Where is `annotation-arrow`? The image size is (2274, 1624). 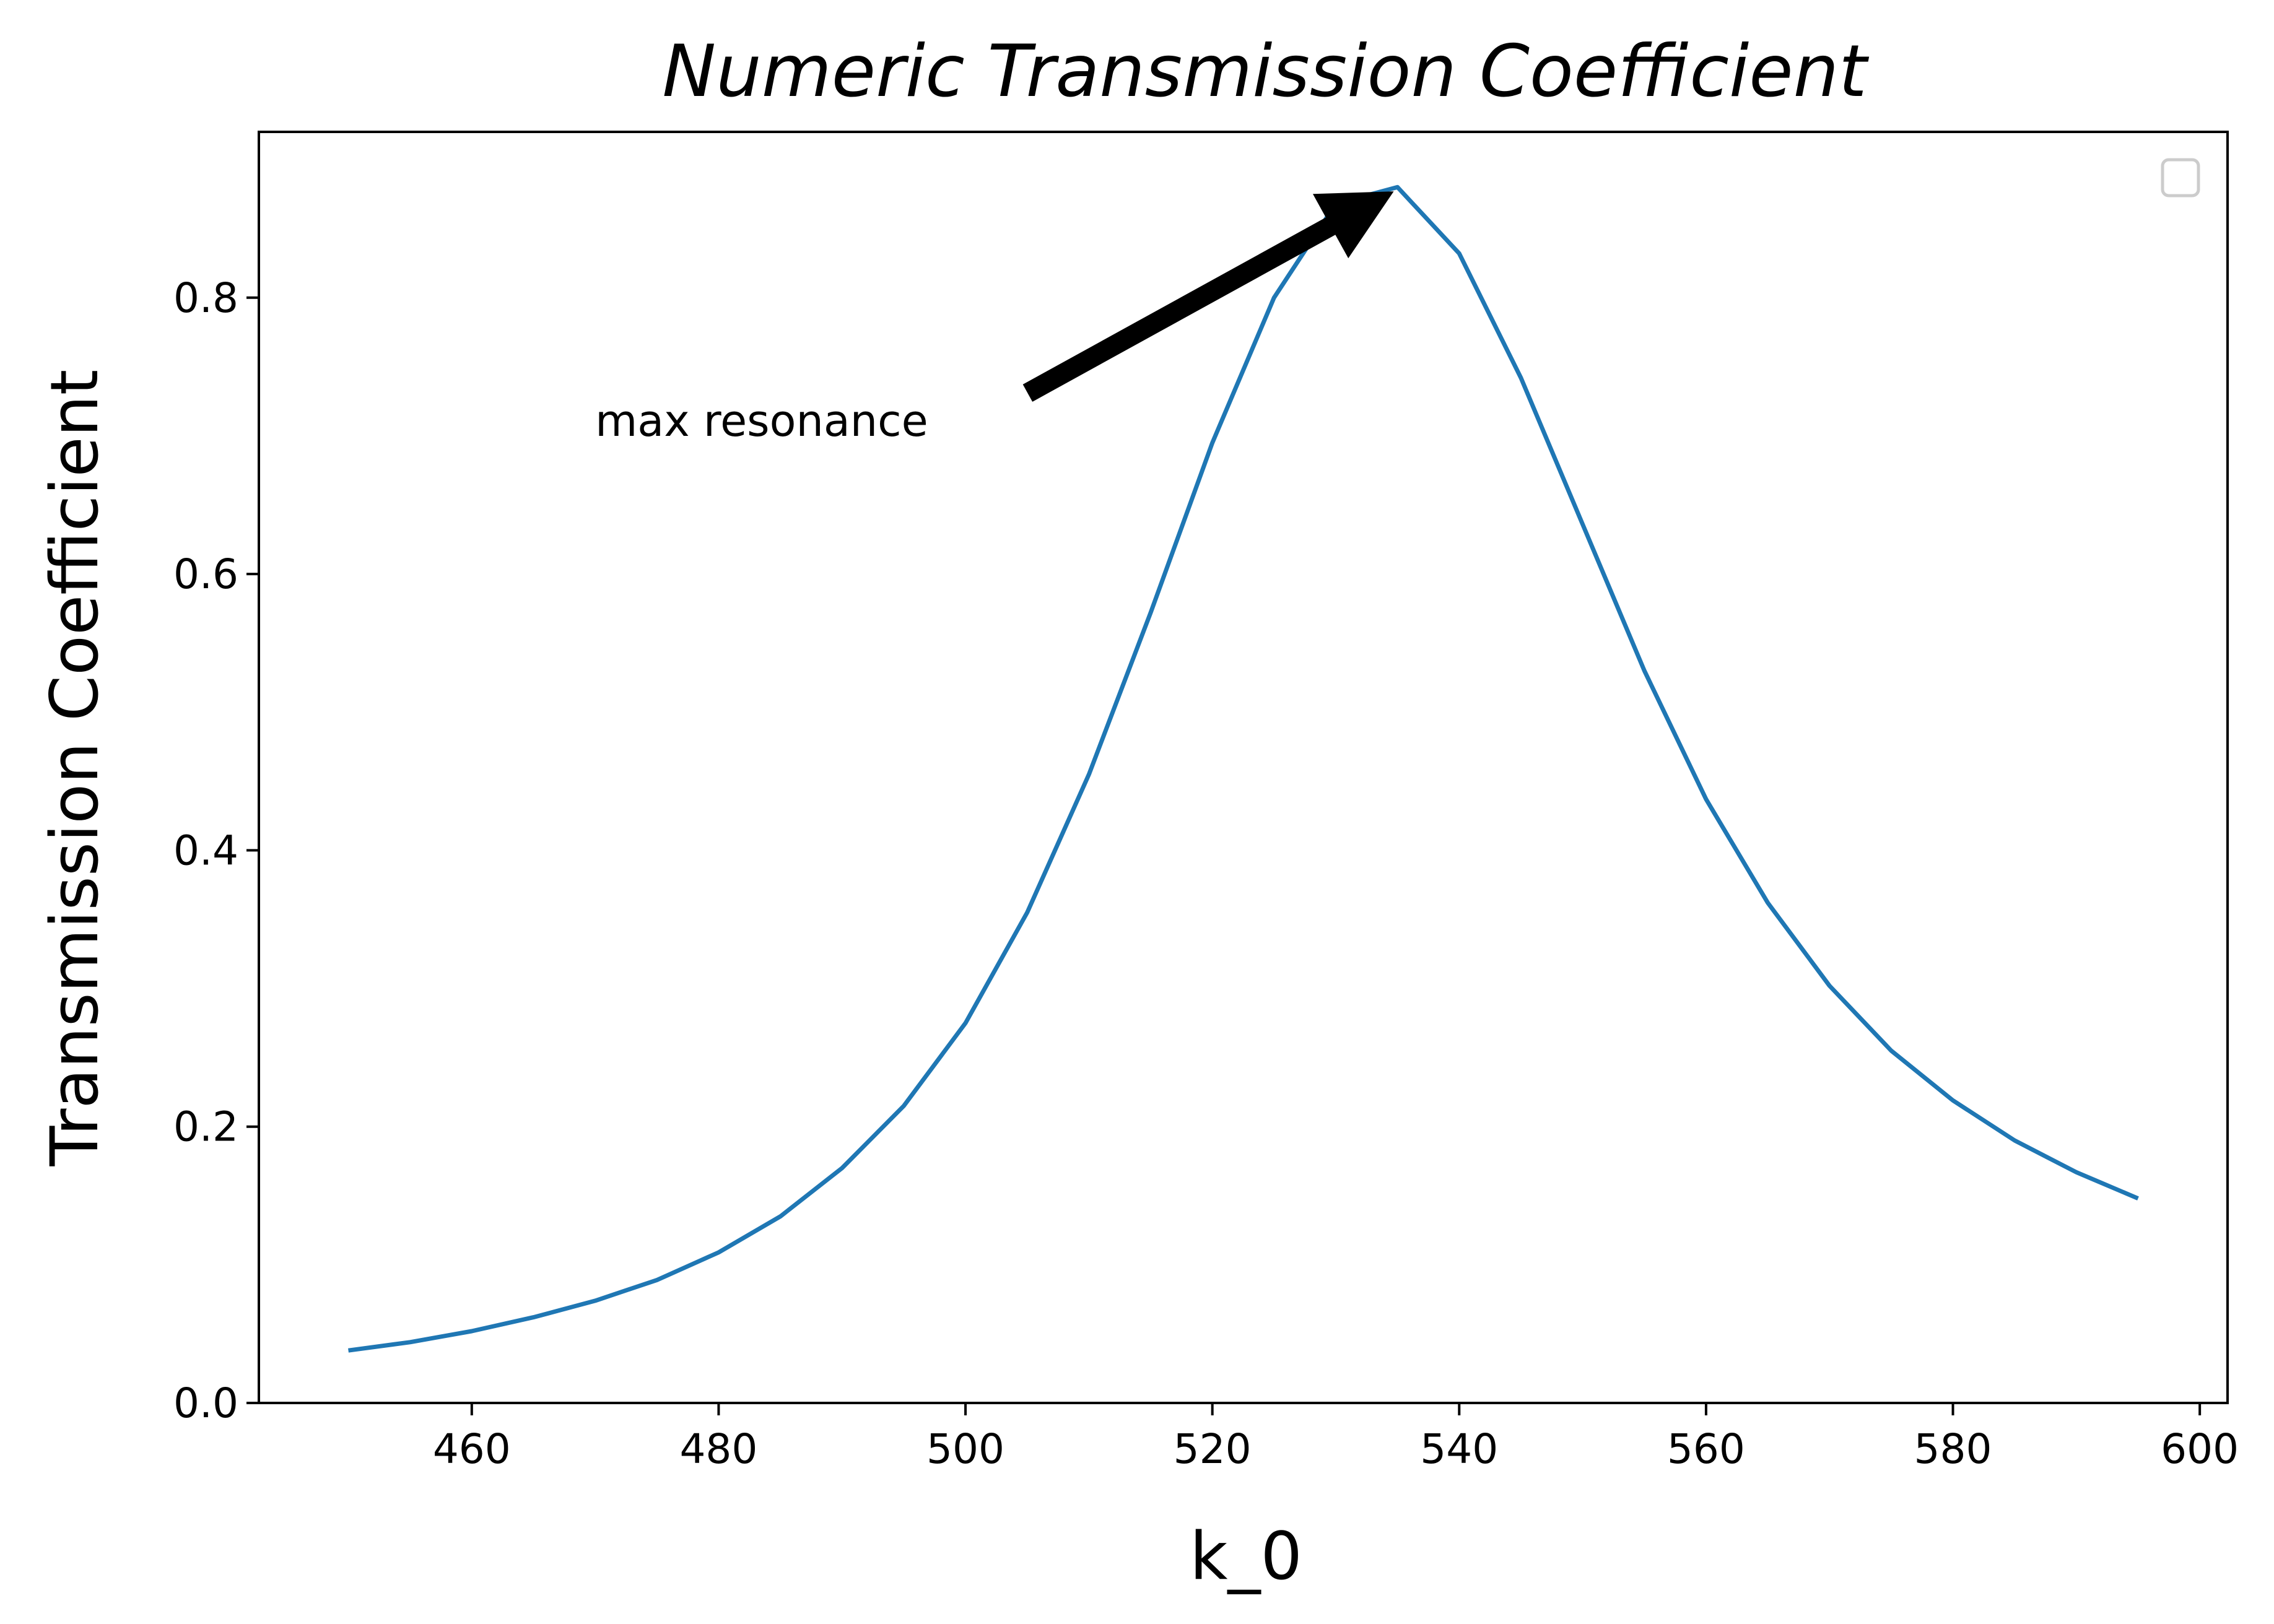
annotation-arrow is located at coordinates (1208, 296).